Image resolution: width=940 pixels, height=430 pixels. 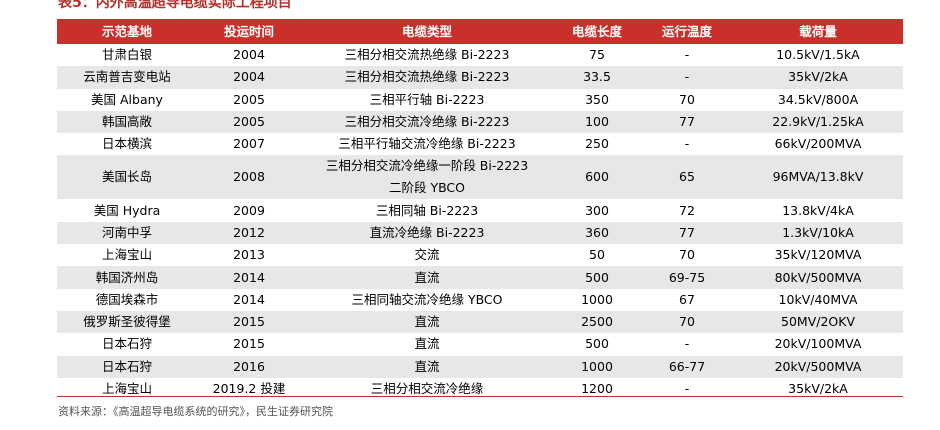 What do you see at coordinates (127, 77) in the screenshot?
I see `table-cell: 云南普吉变电站` at bounding box center [127, 77].